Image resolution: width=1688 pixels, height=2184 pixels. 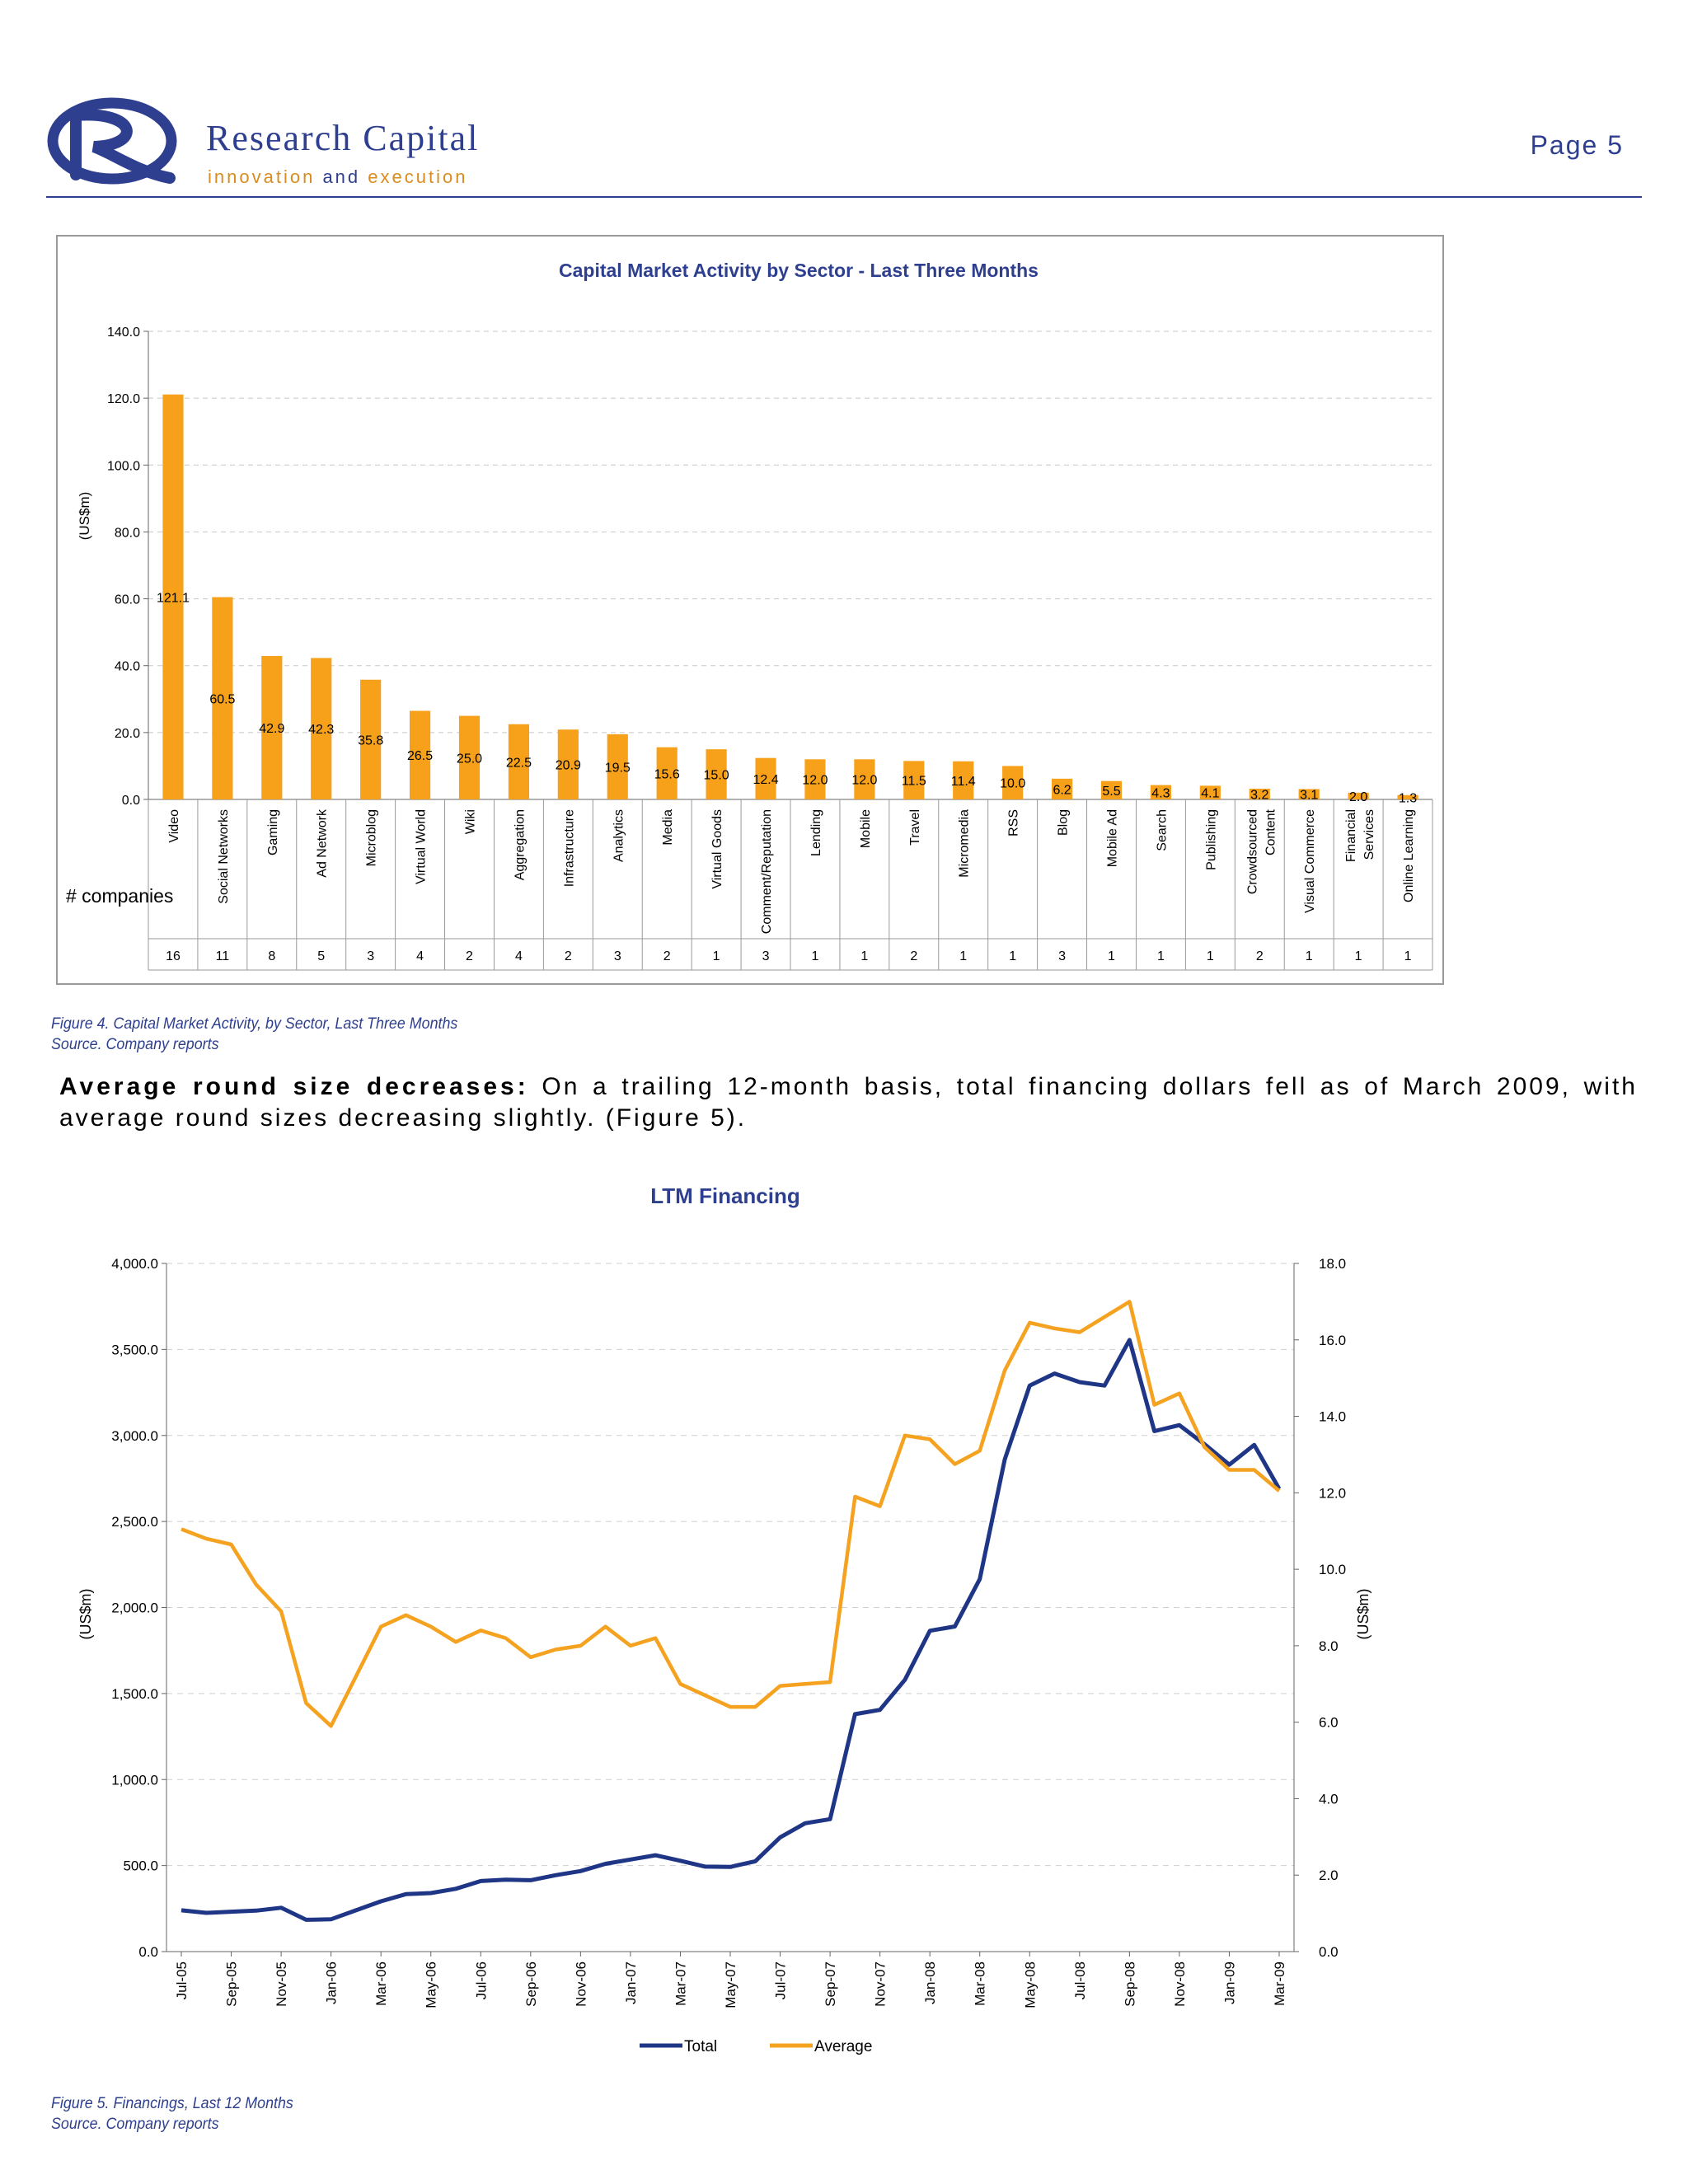 What do you see at coordinates (1014, 823) in the screenshot?
I see `chart1-category-label: RSS` at bounding box center [1014, 823].